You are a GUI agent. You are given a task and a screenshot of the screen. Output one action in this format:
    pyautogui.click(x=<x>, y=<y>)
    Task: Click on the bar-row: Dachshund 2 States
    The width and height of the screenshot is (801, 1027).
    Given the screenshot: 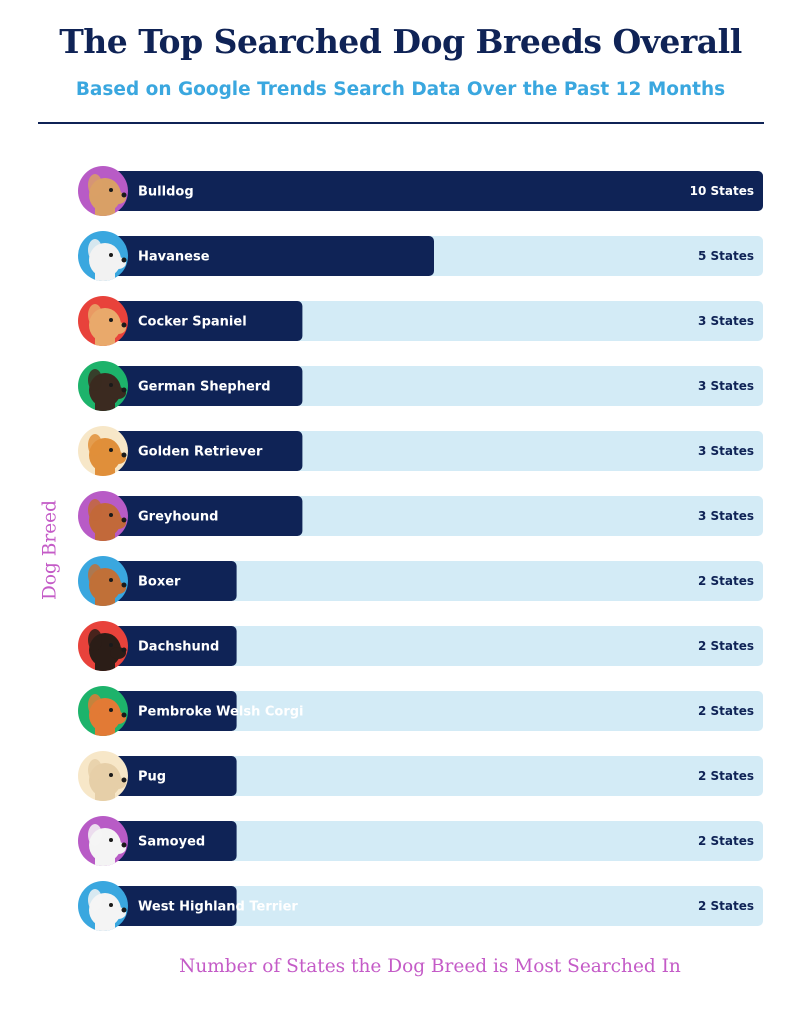 What is the action you would take?
    pyautogui.click(x=420, y=646)
    